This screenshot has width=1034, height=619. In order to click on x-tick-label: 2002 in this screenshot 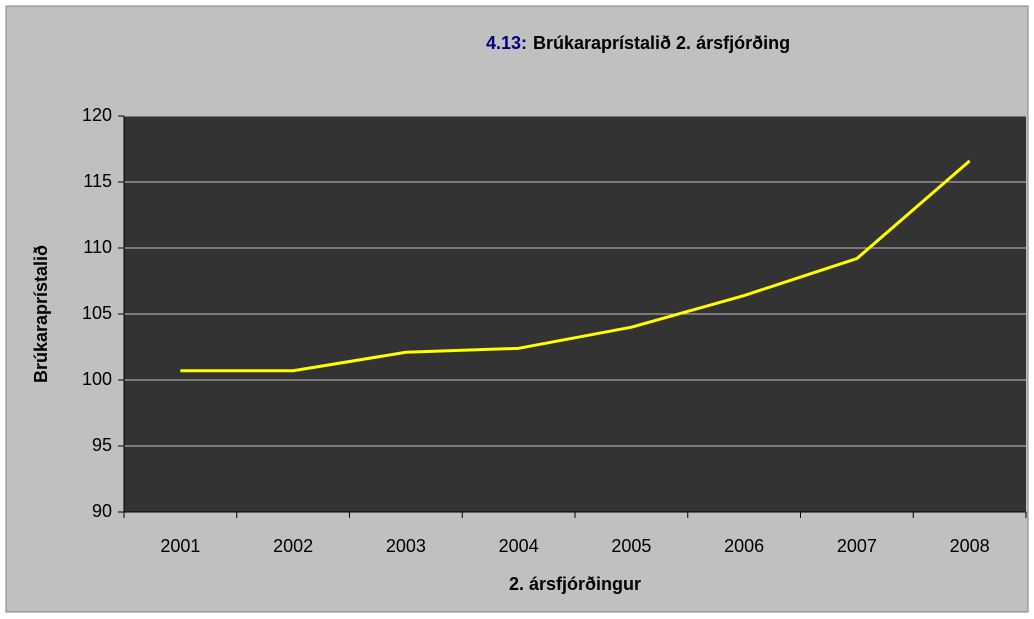, I will do `click(293, 546)`.